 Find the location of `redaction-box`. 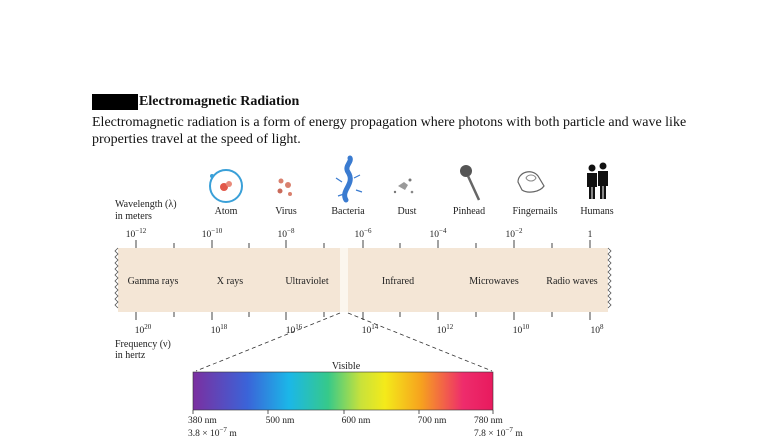

redaction-box is located at coordinates (115, 102).